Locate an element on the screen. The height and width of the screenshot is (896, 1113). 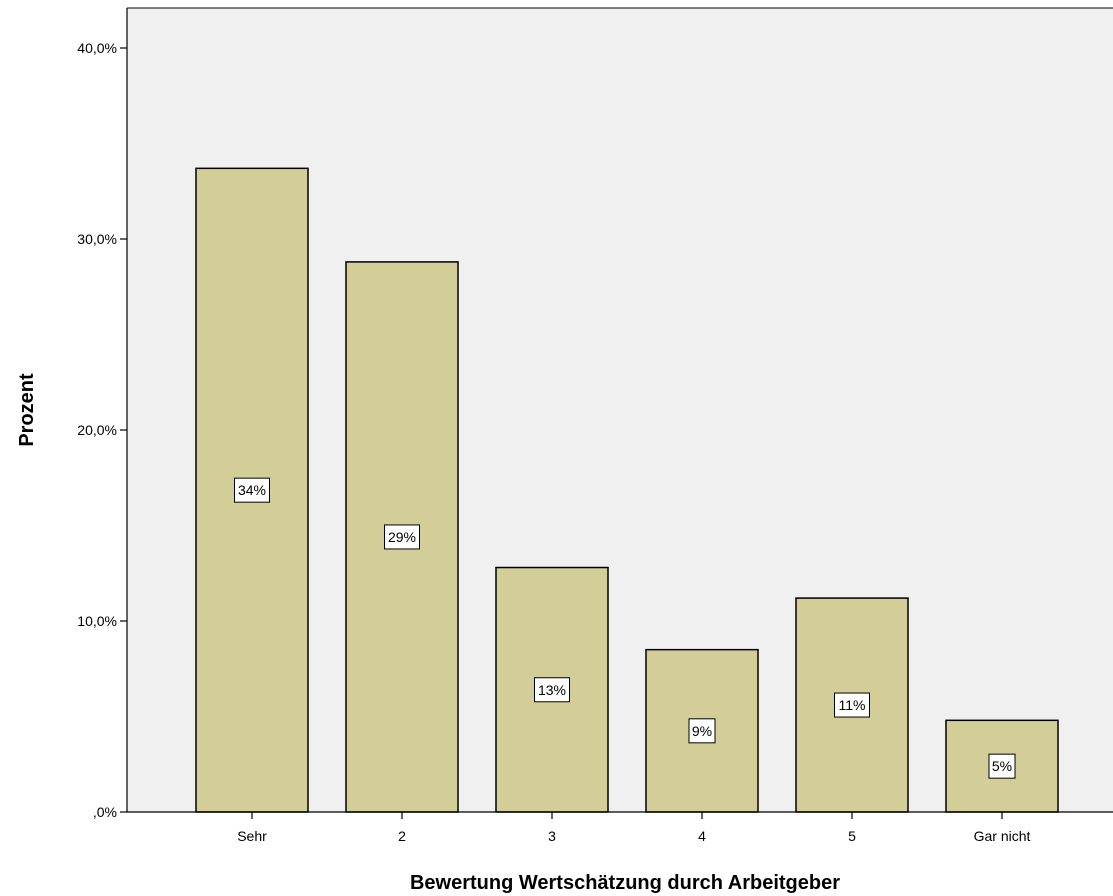
data-label: 29% is located at coordinates (402, 537).